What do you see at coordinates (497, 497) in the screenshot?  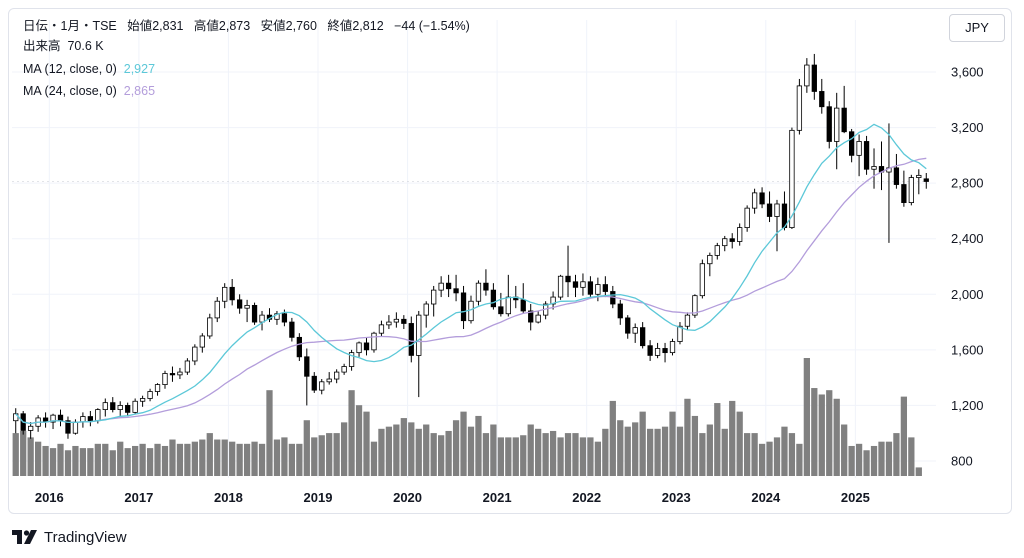 I see `x-tick-label: 2021` at bounding box center [497, 497].